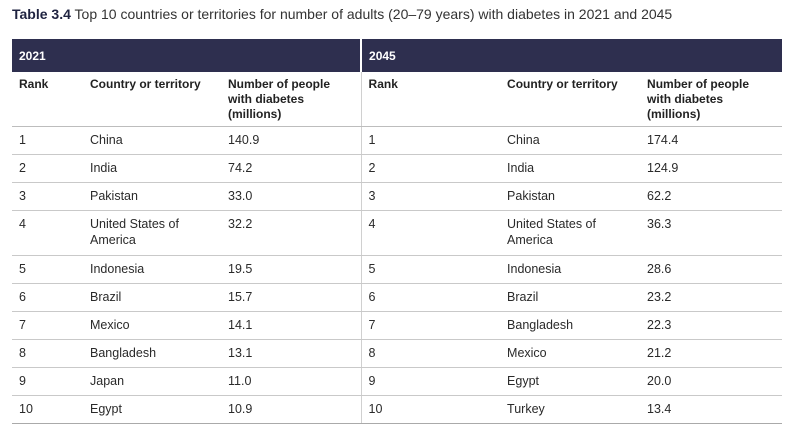 The image size is (800, 447). Describe the element at coordinates (291, 196) in the screenshot. I see `value-cell: 33.0` at that location.